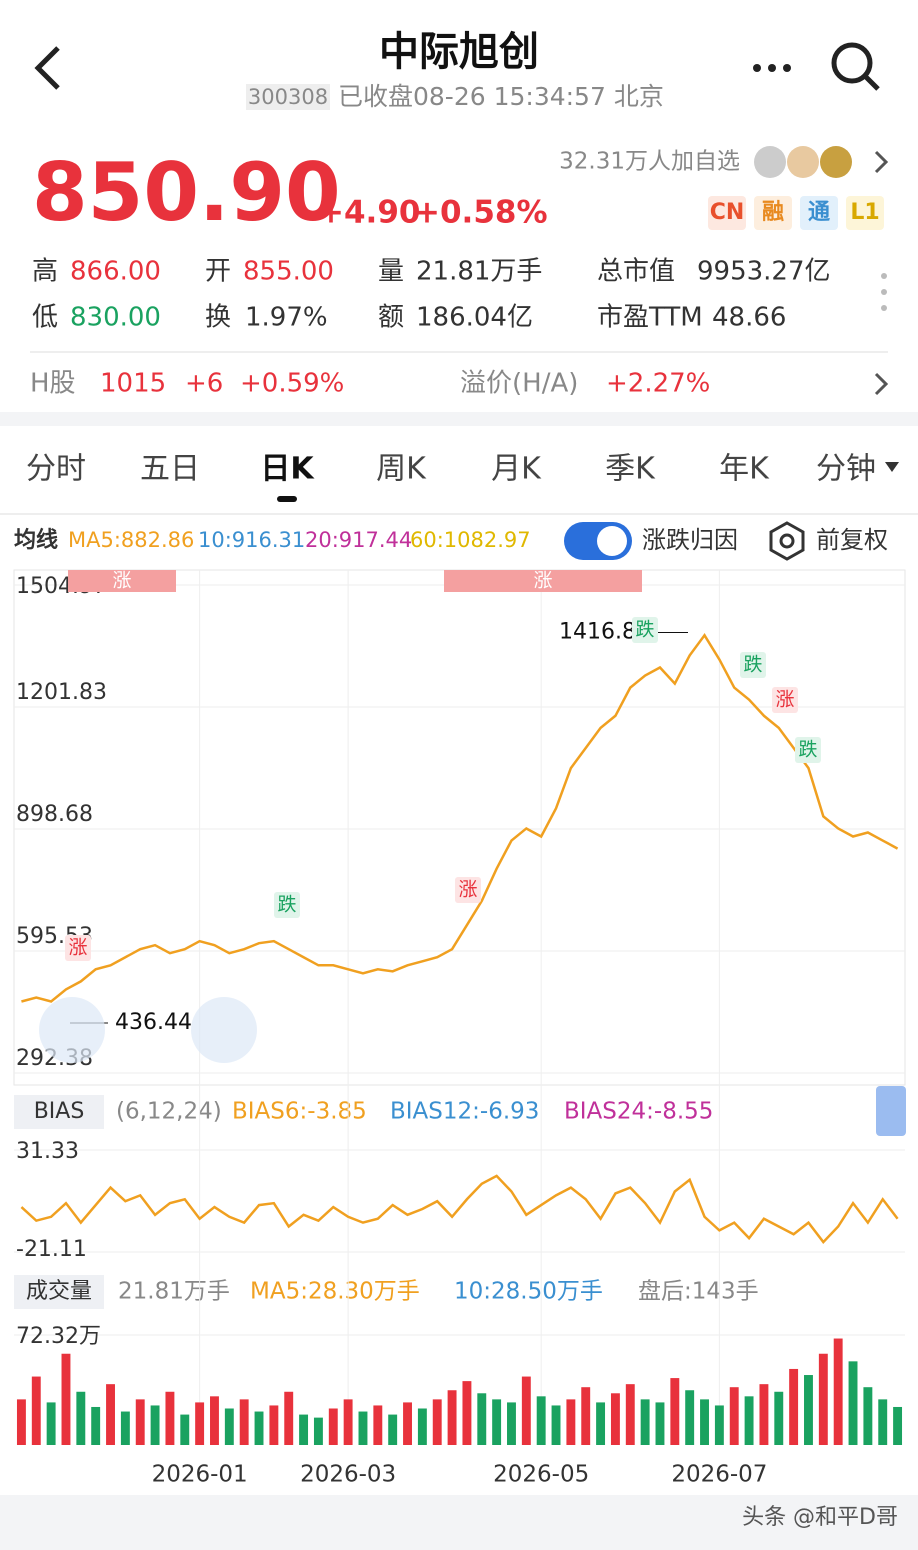  What do you see at coordinates (170, 469) in the screenshot?
I see `tab: 五日` at bounding box center [170, 469].